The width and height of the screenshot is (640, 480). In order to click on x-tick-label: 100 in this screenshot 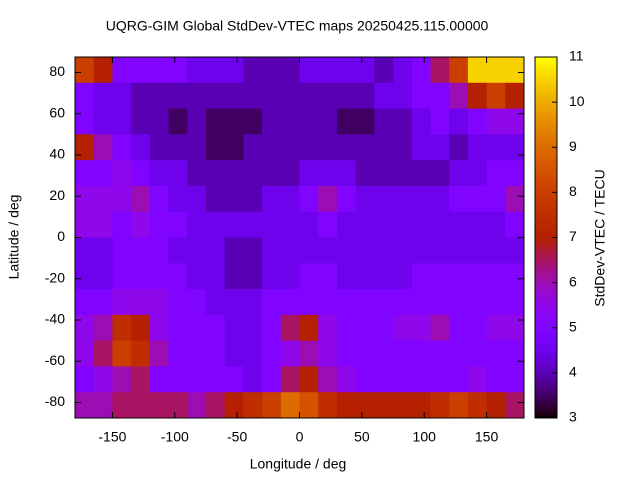, I will do `click(425, 437)`.